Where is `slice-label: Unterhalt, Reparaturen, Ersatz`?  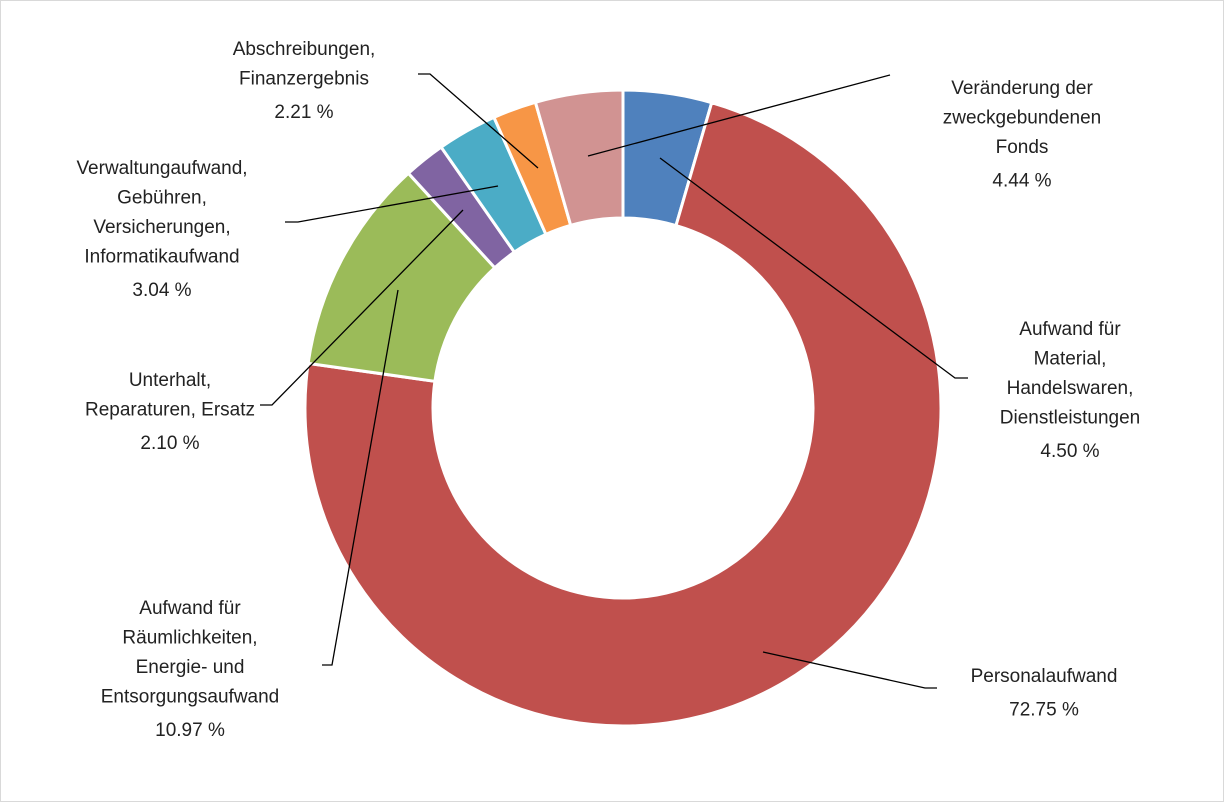 slice-label: Unterhalt, Reparaturen, Ersatz is located at coordinates (170, 395).